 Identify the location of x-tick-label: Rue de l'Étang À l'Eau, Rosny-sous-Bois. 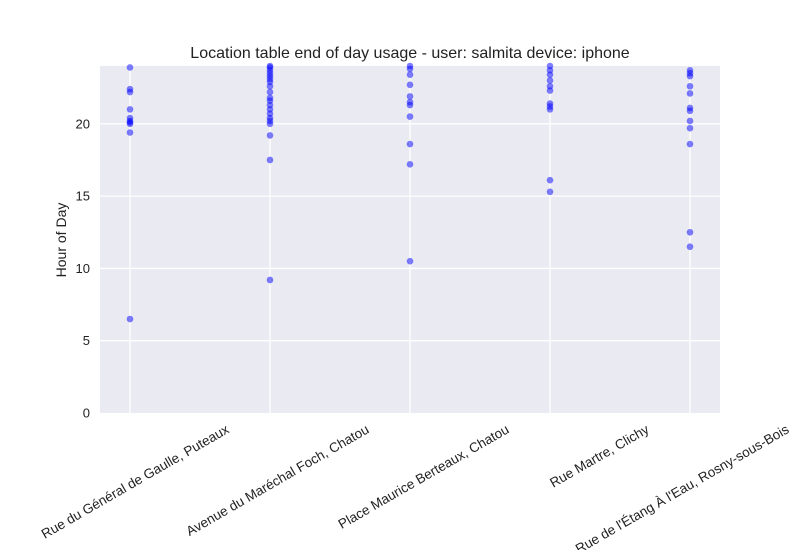
(682, 485).